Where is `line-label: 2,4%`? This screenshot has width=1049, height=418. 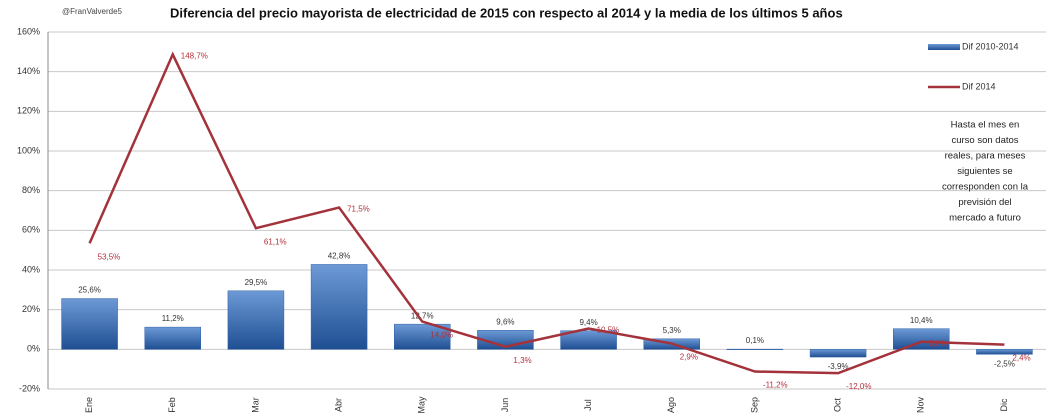 line-label: 2,4% is located at coordinates (1021, 358).